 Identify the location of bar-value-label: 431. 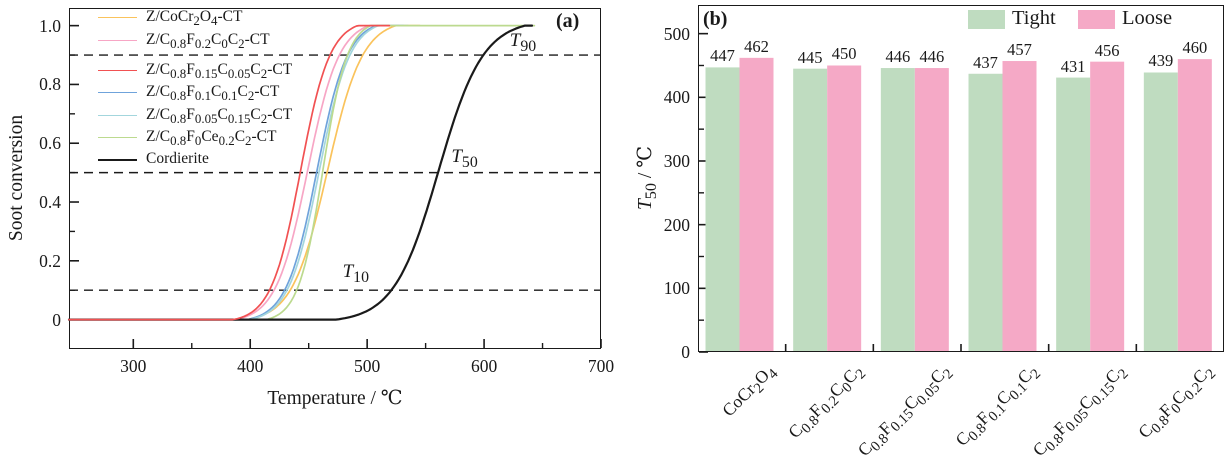
(1073, 66).